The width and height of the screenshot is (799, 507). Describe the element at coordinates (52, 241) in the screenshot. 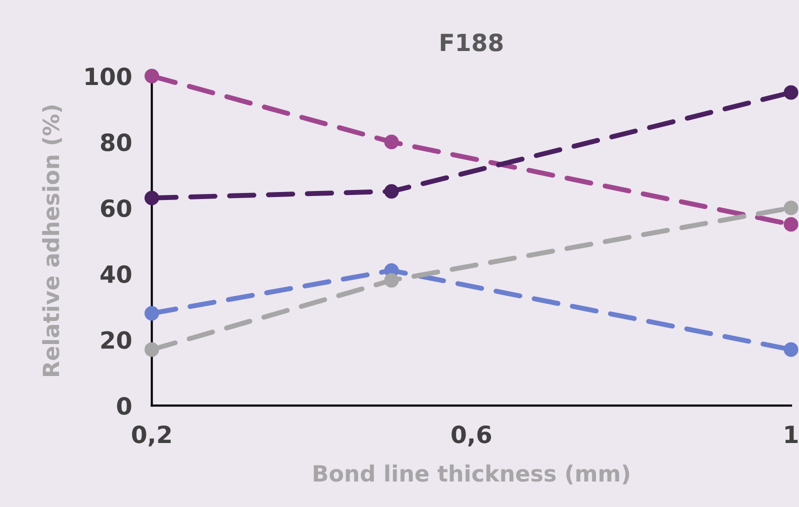

I see `y-axis-title: Relative adhesion (%)` at that location.